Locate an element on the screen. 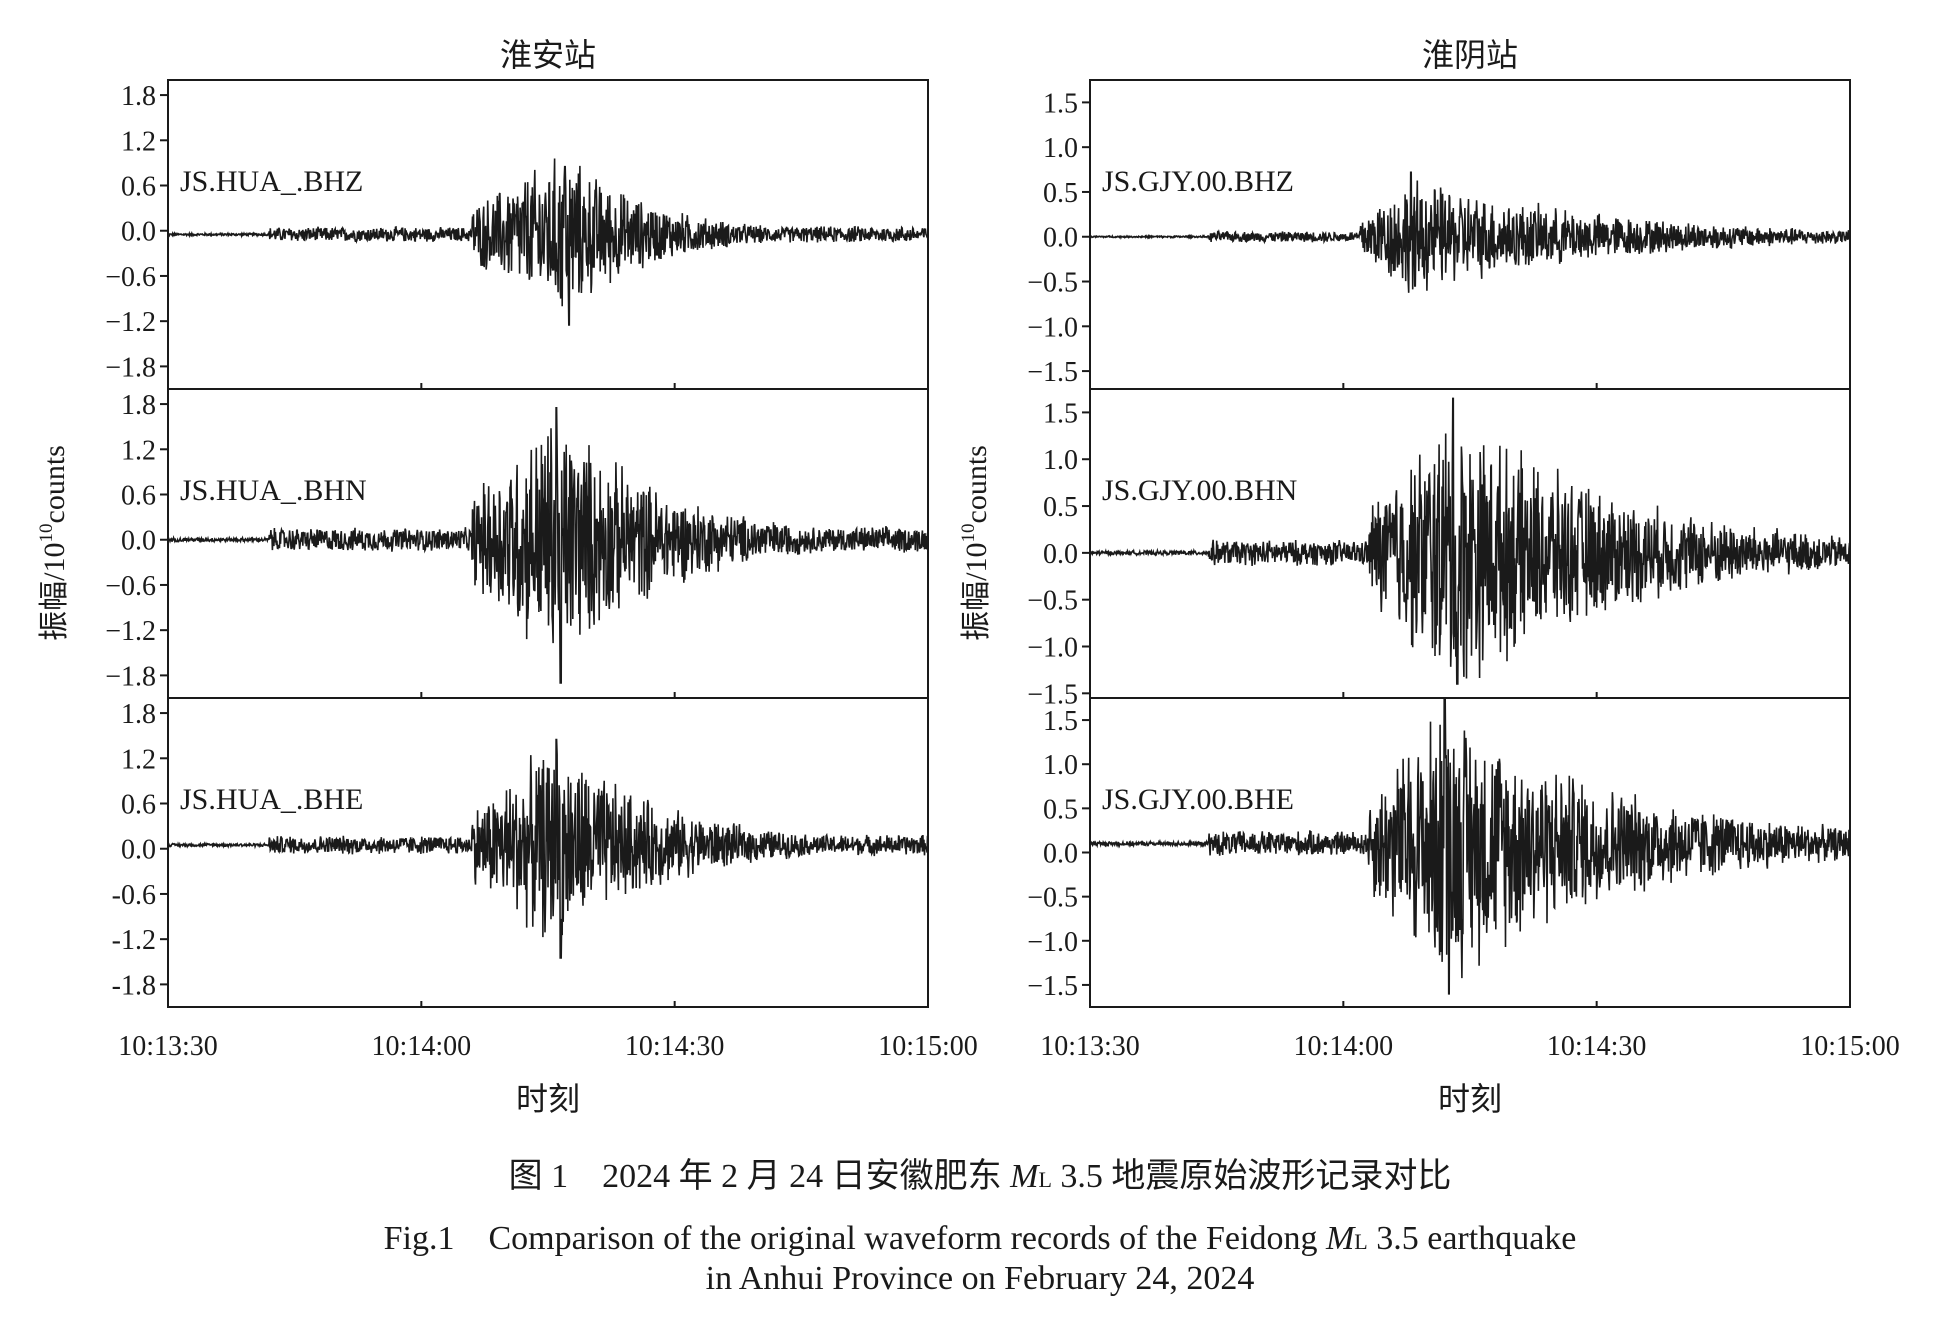  caption-zh-text-end: 3.5 地震原始波形记录对比 is located at coordinates (1251, 1176).